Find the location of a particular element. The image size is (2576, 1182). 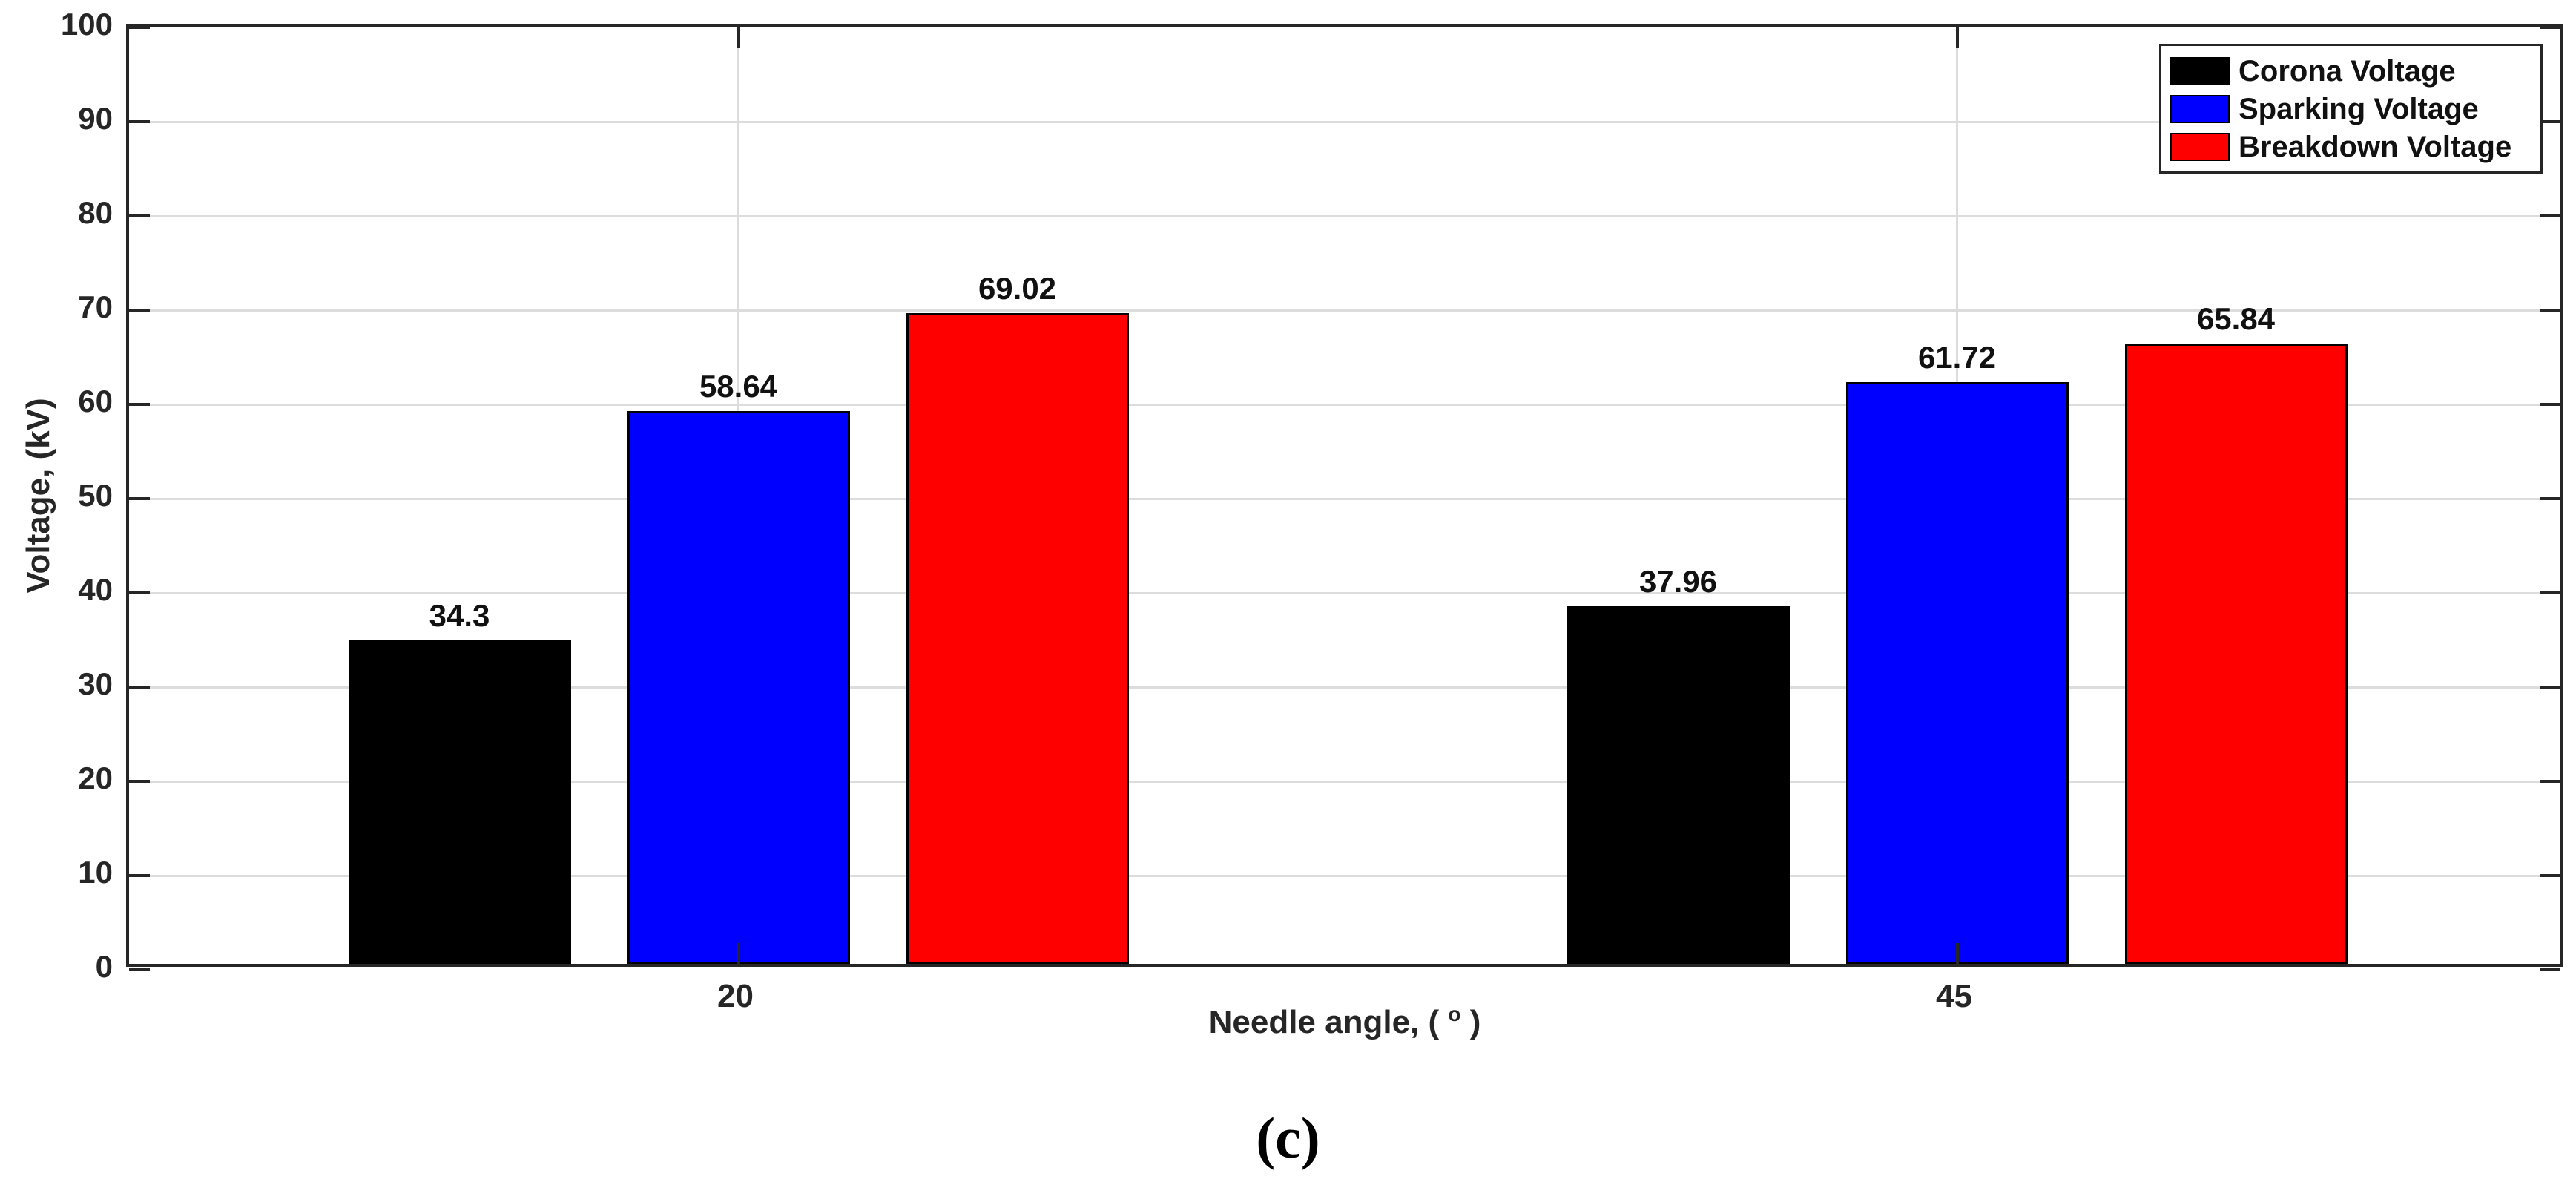

figure-caption: (c) is located at coordinates (1288, 1138).